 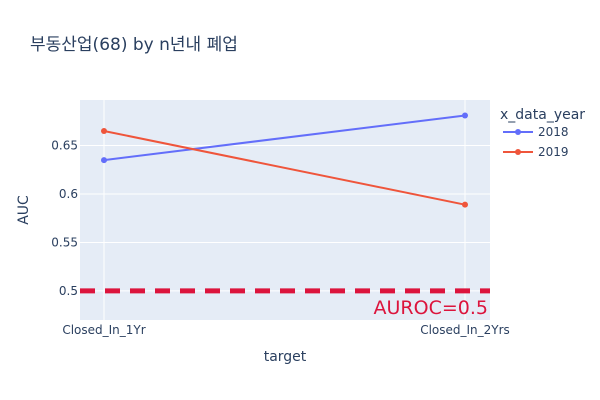 What do you see at coordinates (285, 357) in the screenshot?
I see `x-axis-label: target` at bounding box center [285, 357].